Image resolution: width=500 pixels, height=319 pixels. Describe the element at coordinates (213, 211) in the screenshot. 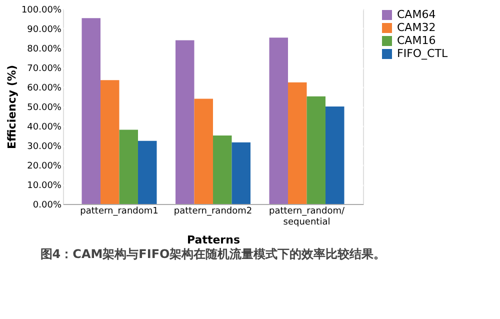

I see `x-tick-label: pattern_random2` at that location.